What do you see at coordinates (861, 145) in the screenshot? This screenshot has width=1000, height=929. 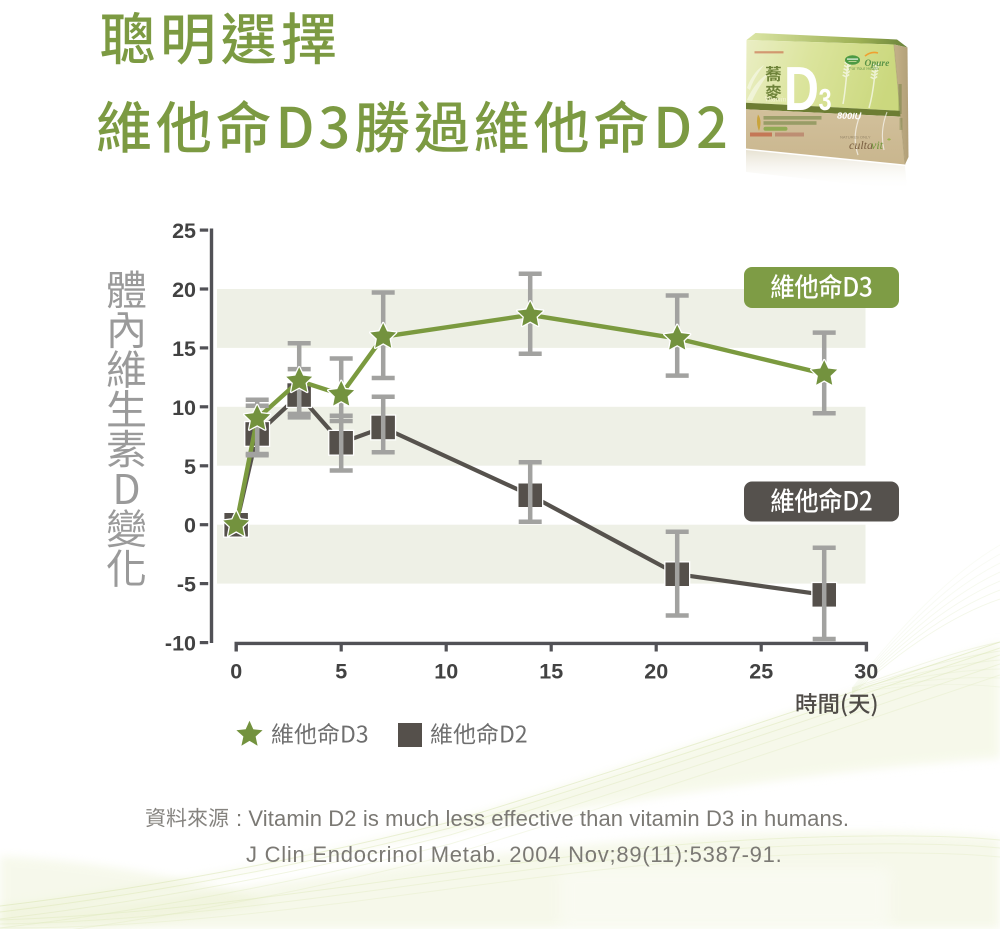 I see `svg-text: culta` at bounding box center [861, 145].